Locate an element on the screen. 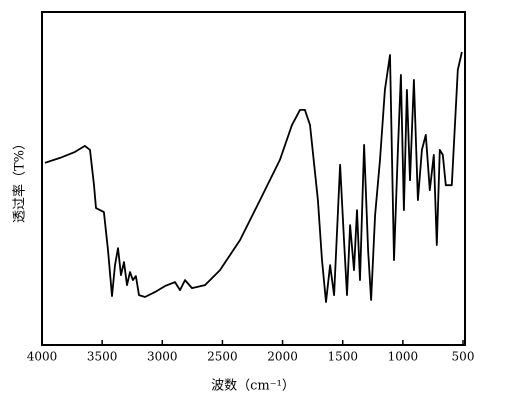 This screenshot has height=405, width=514. x-tick-label: 2000 is located at coordinates (282, 357).